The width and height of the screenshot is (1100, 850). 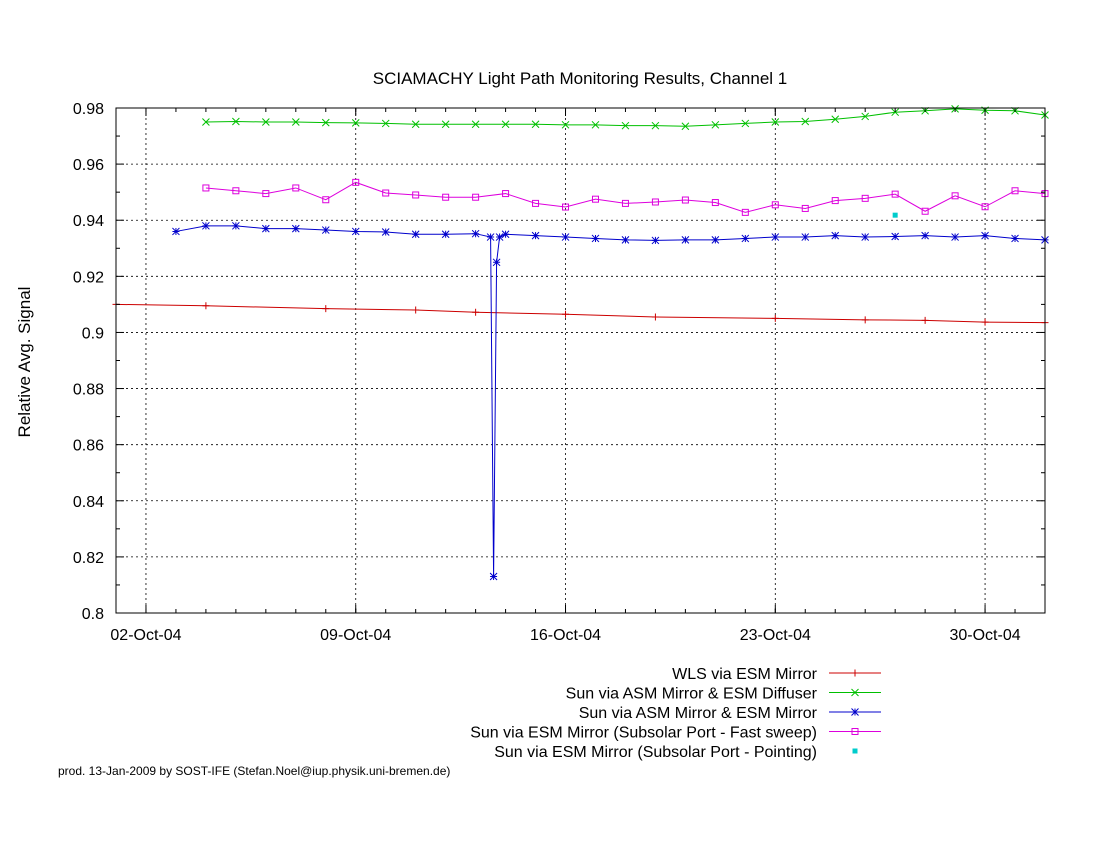 What do you see at coordinates (24, 362) in the screenshot?
I see `y-axis-label: Relative Avg. Signal` at bounding box center [24, 362].